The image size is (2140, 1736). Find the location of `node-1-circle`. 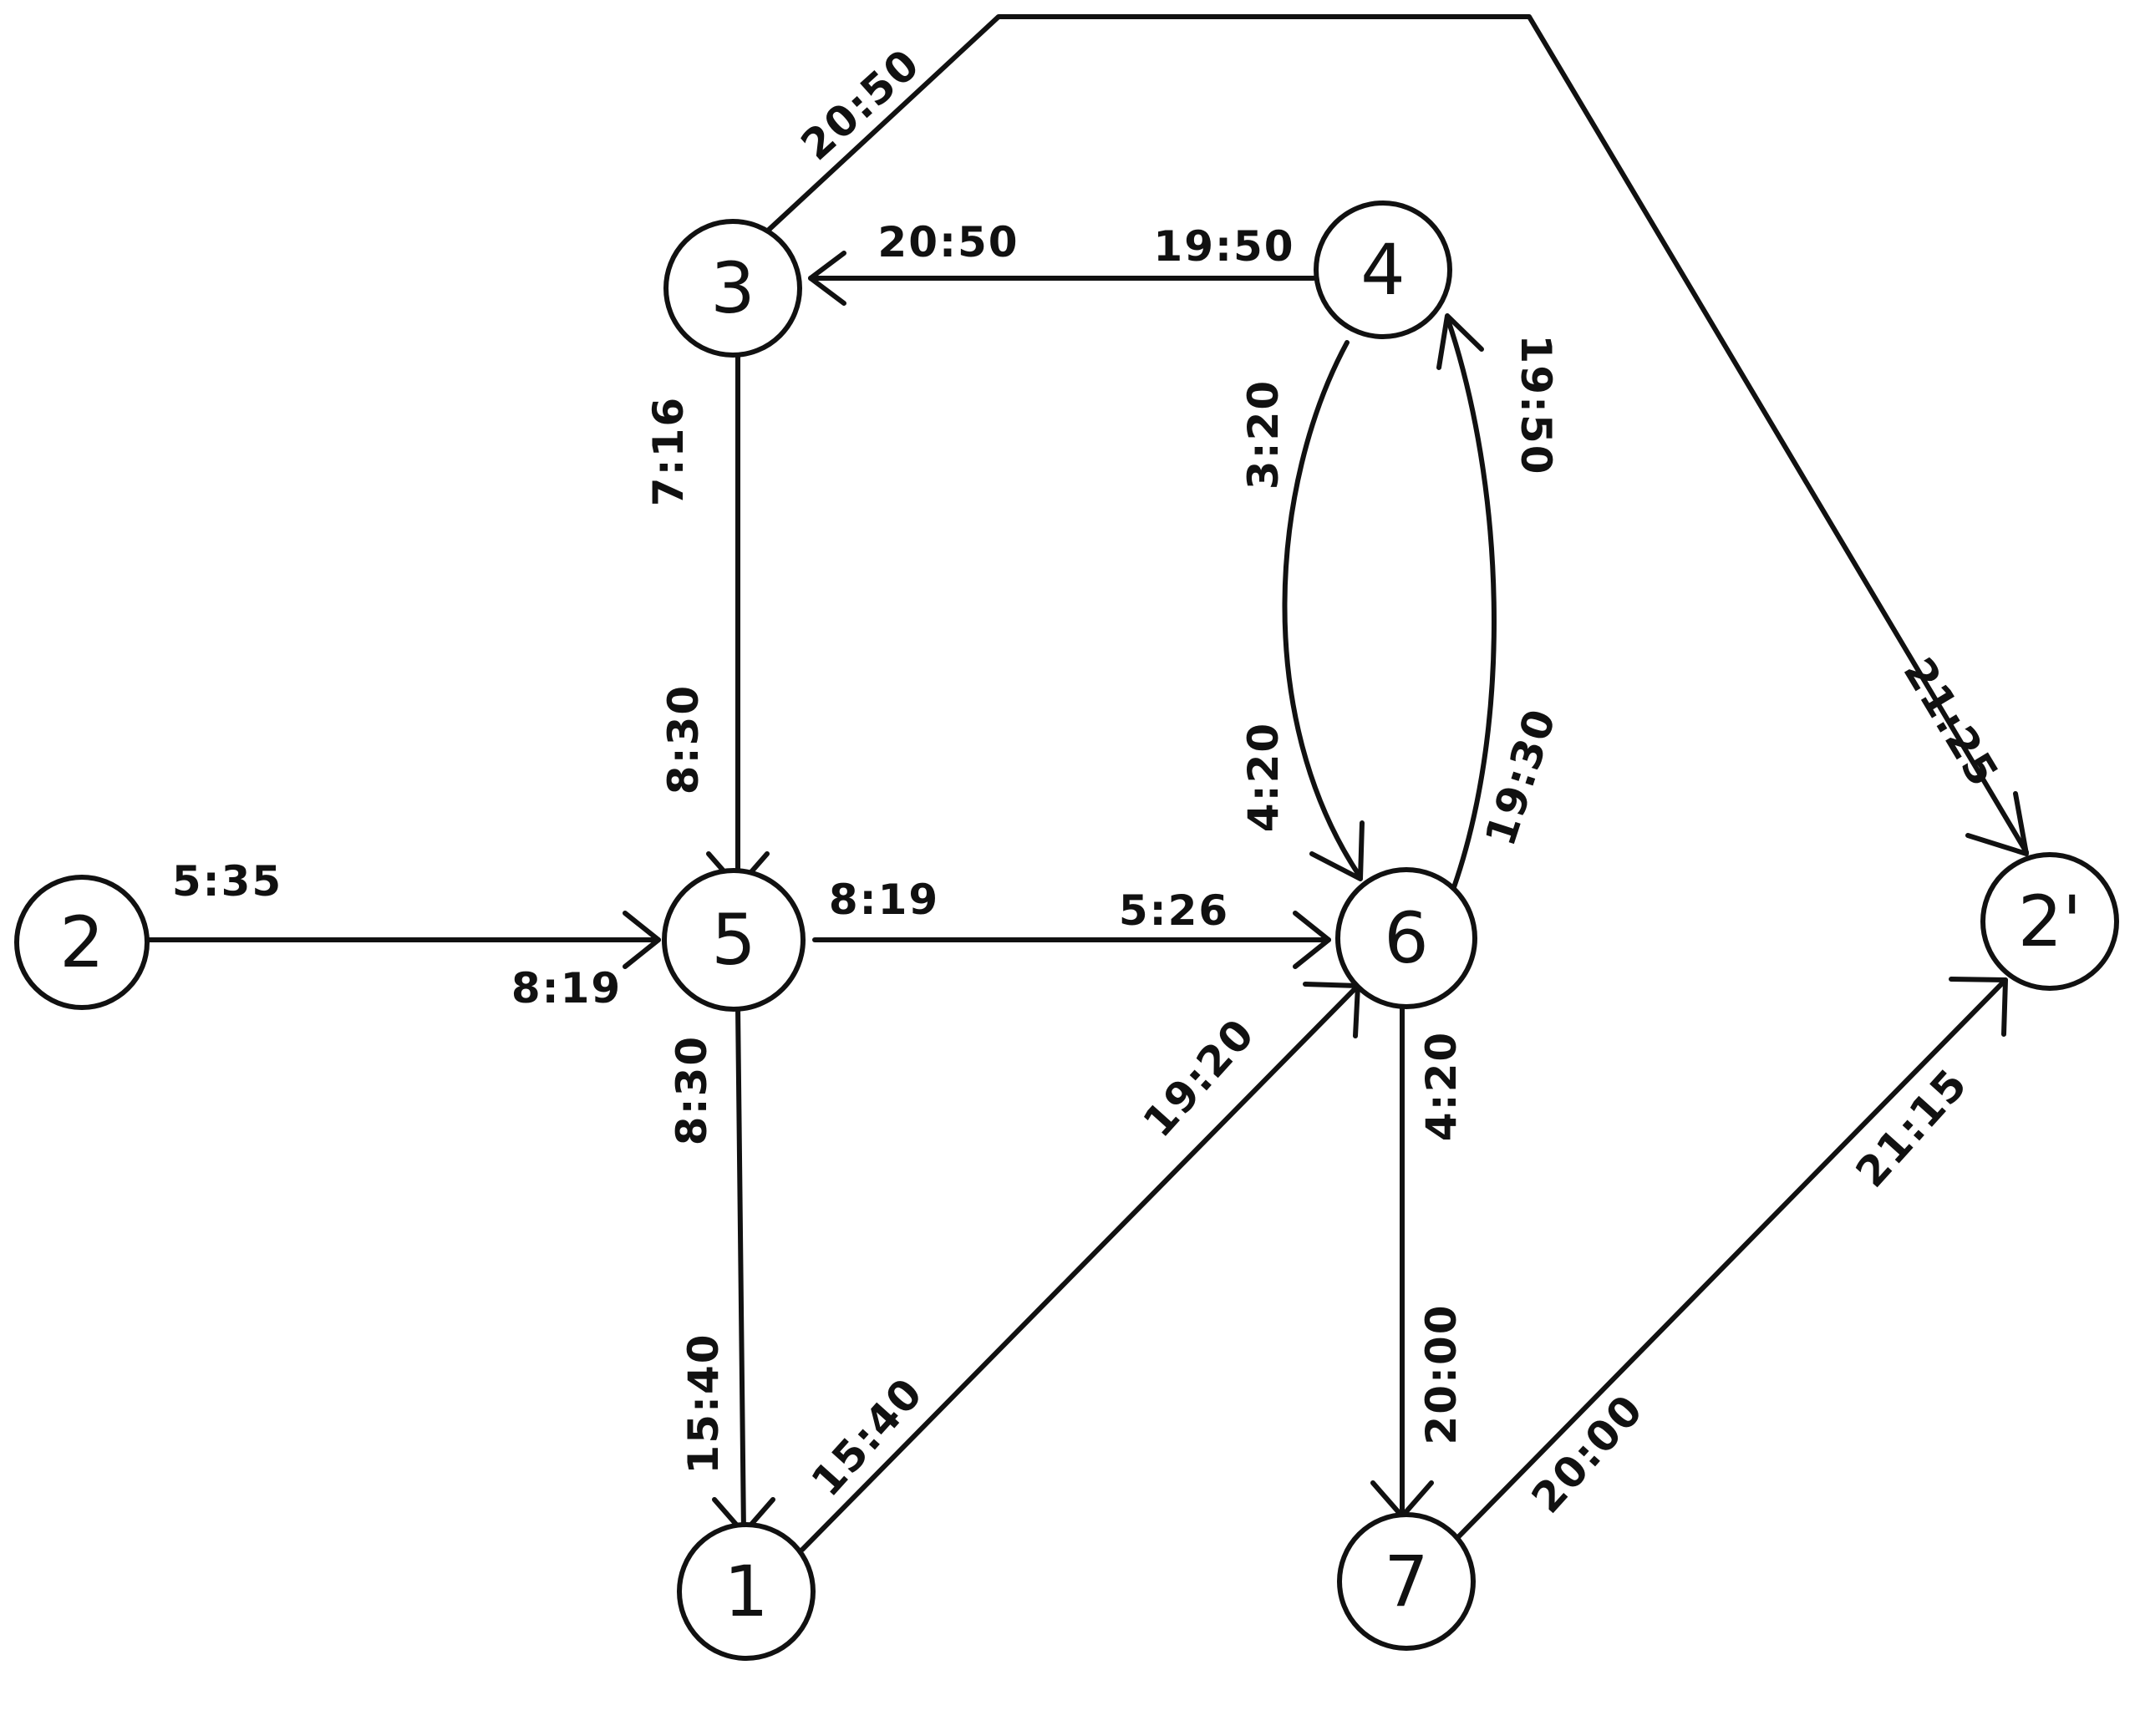

node-1-circle is located at coordinates (747, 1591).